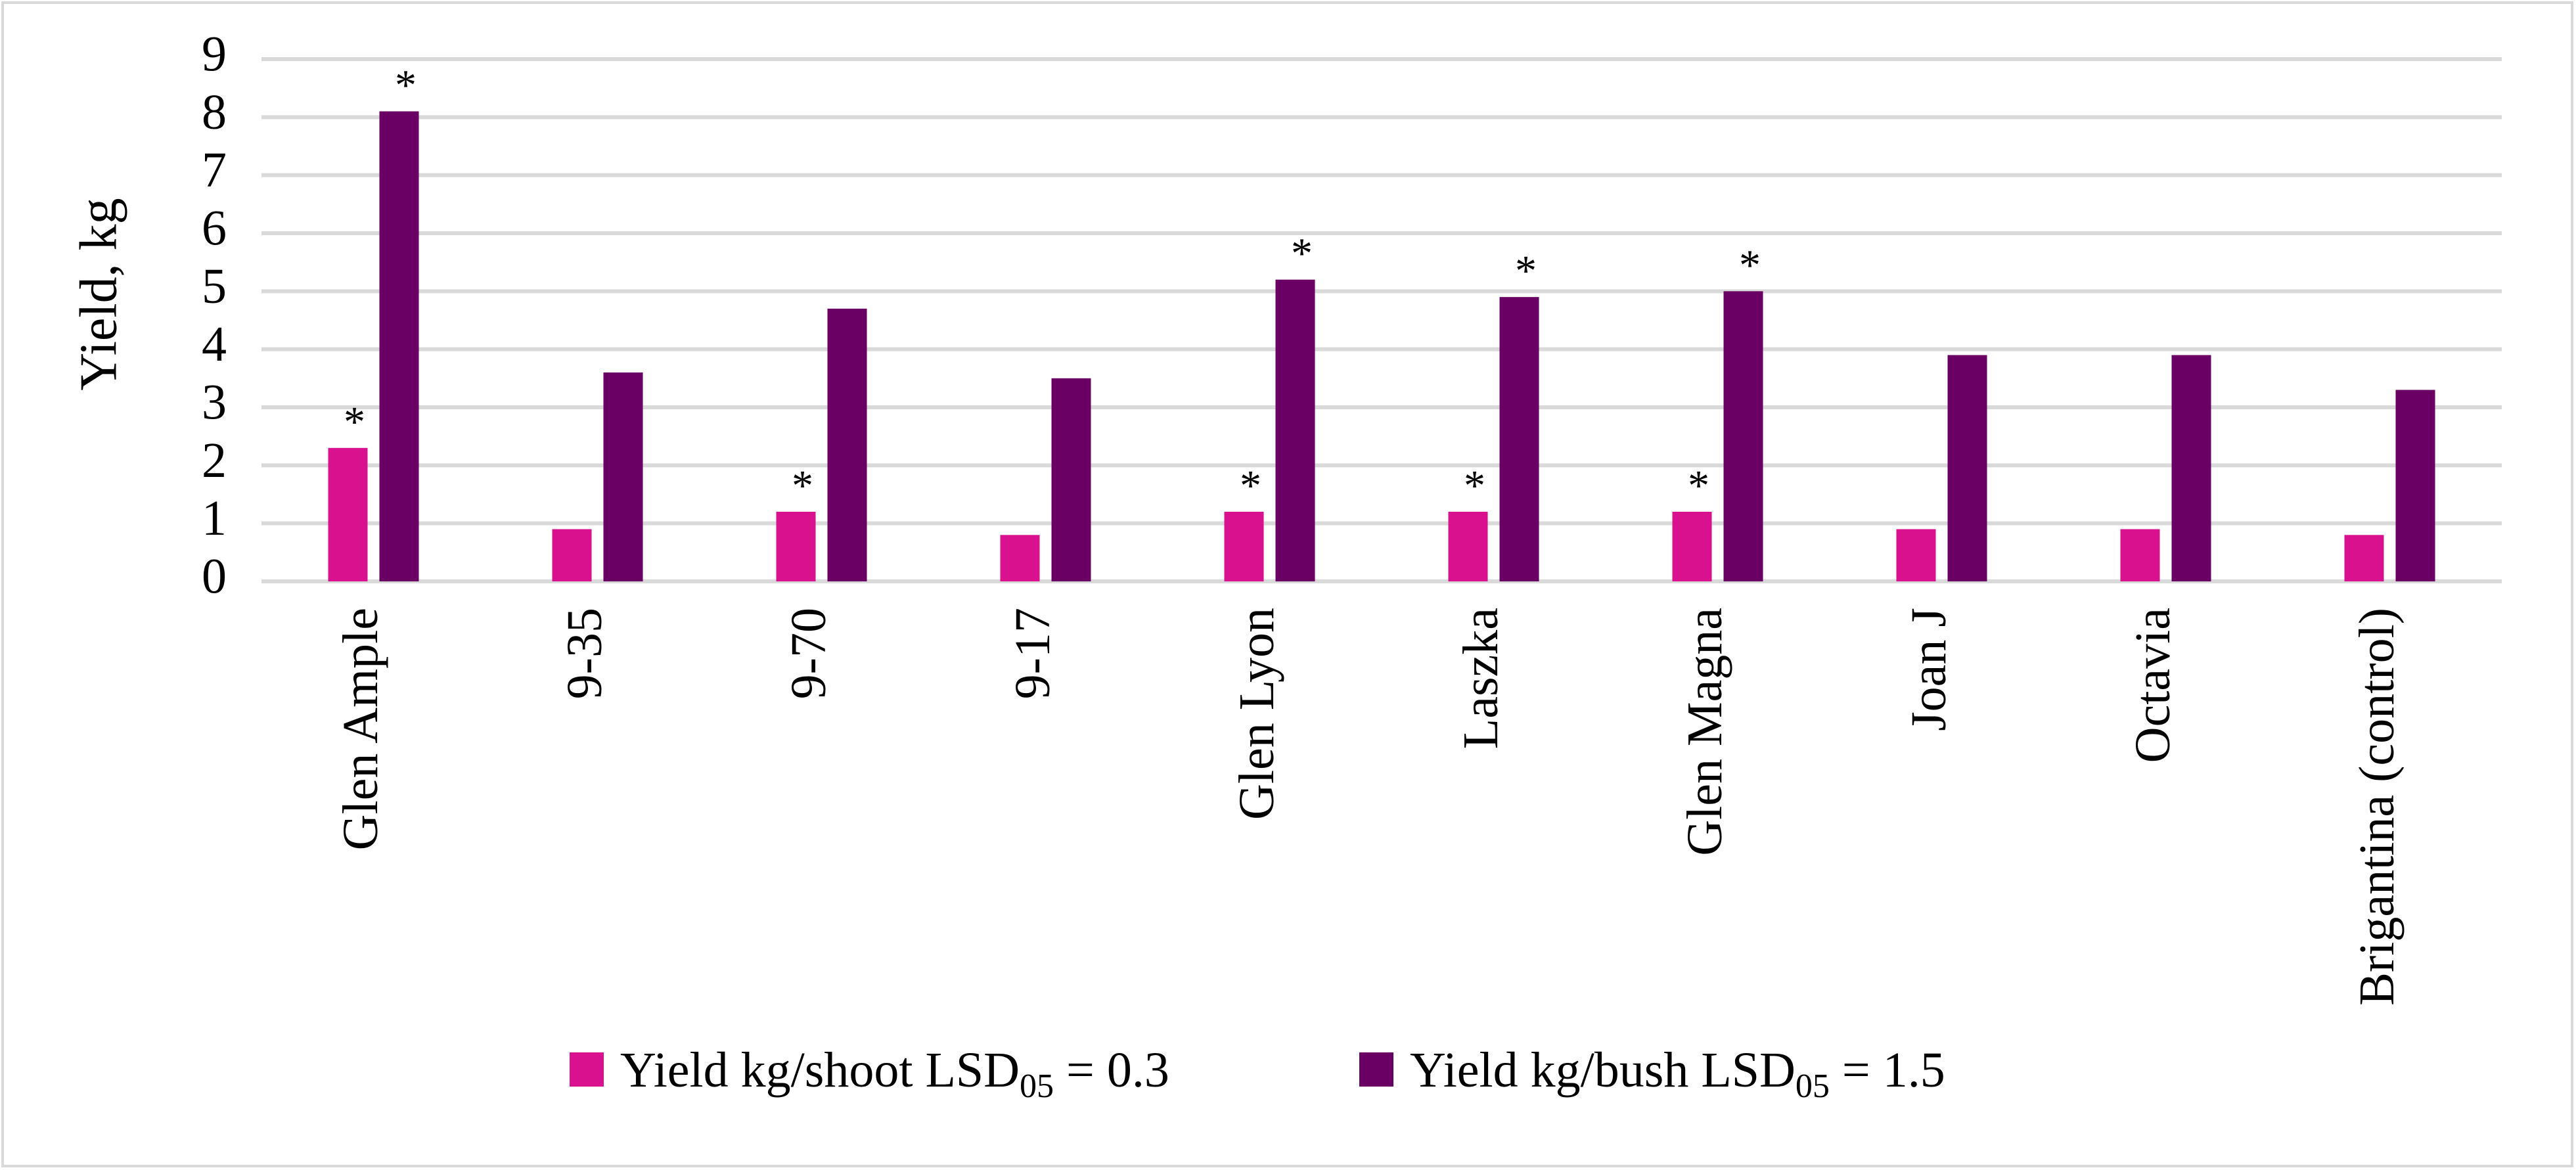 The height and width of the screenshot is (1170, 2576). Describe the element at coordinates (1037, 1086) in the screenshot. I see `legend-label-shoot-sub: 05` at that location.